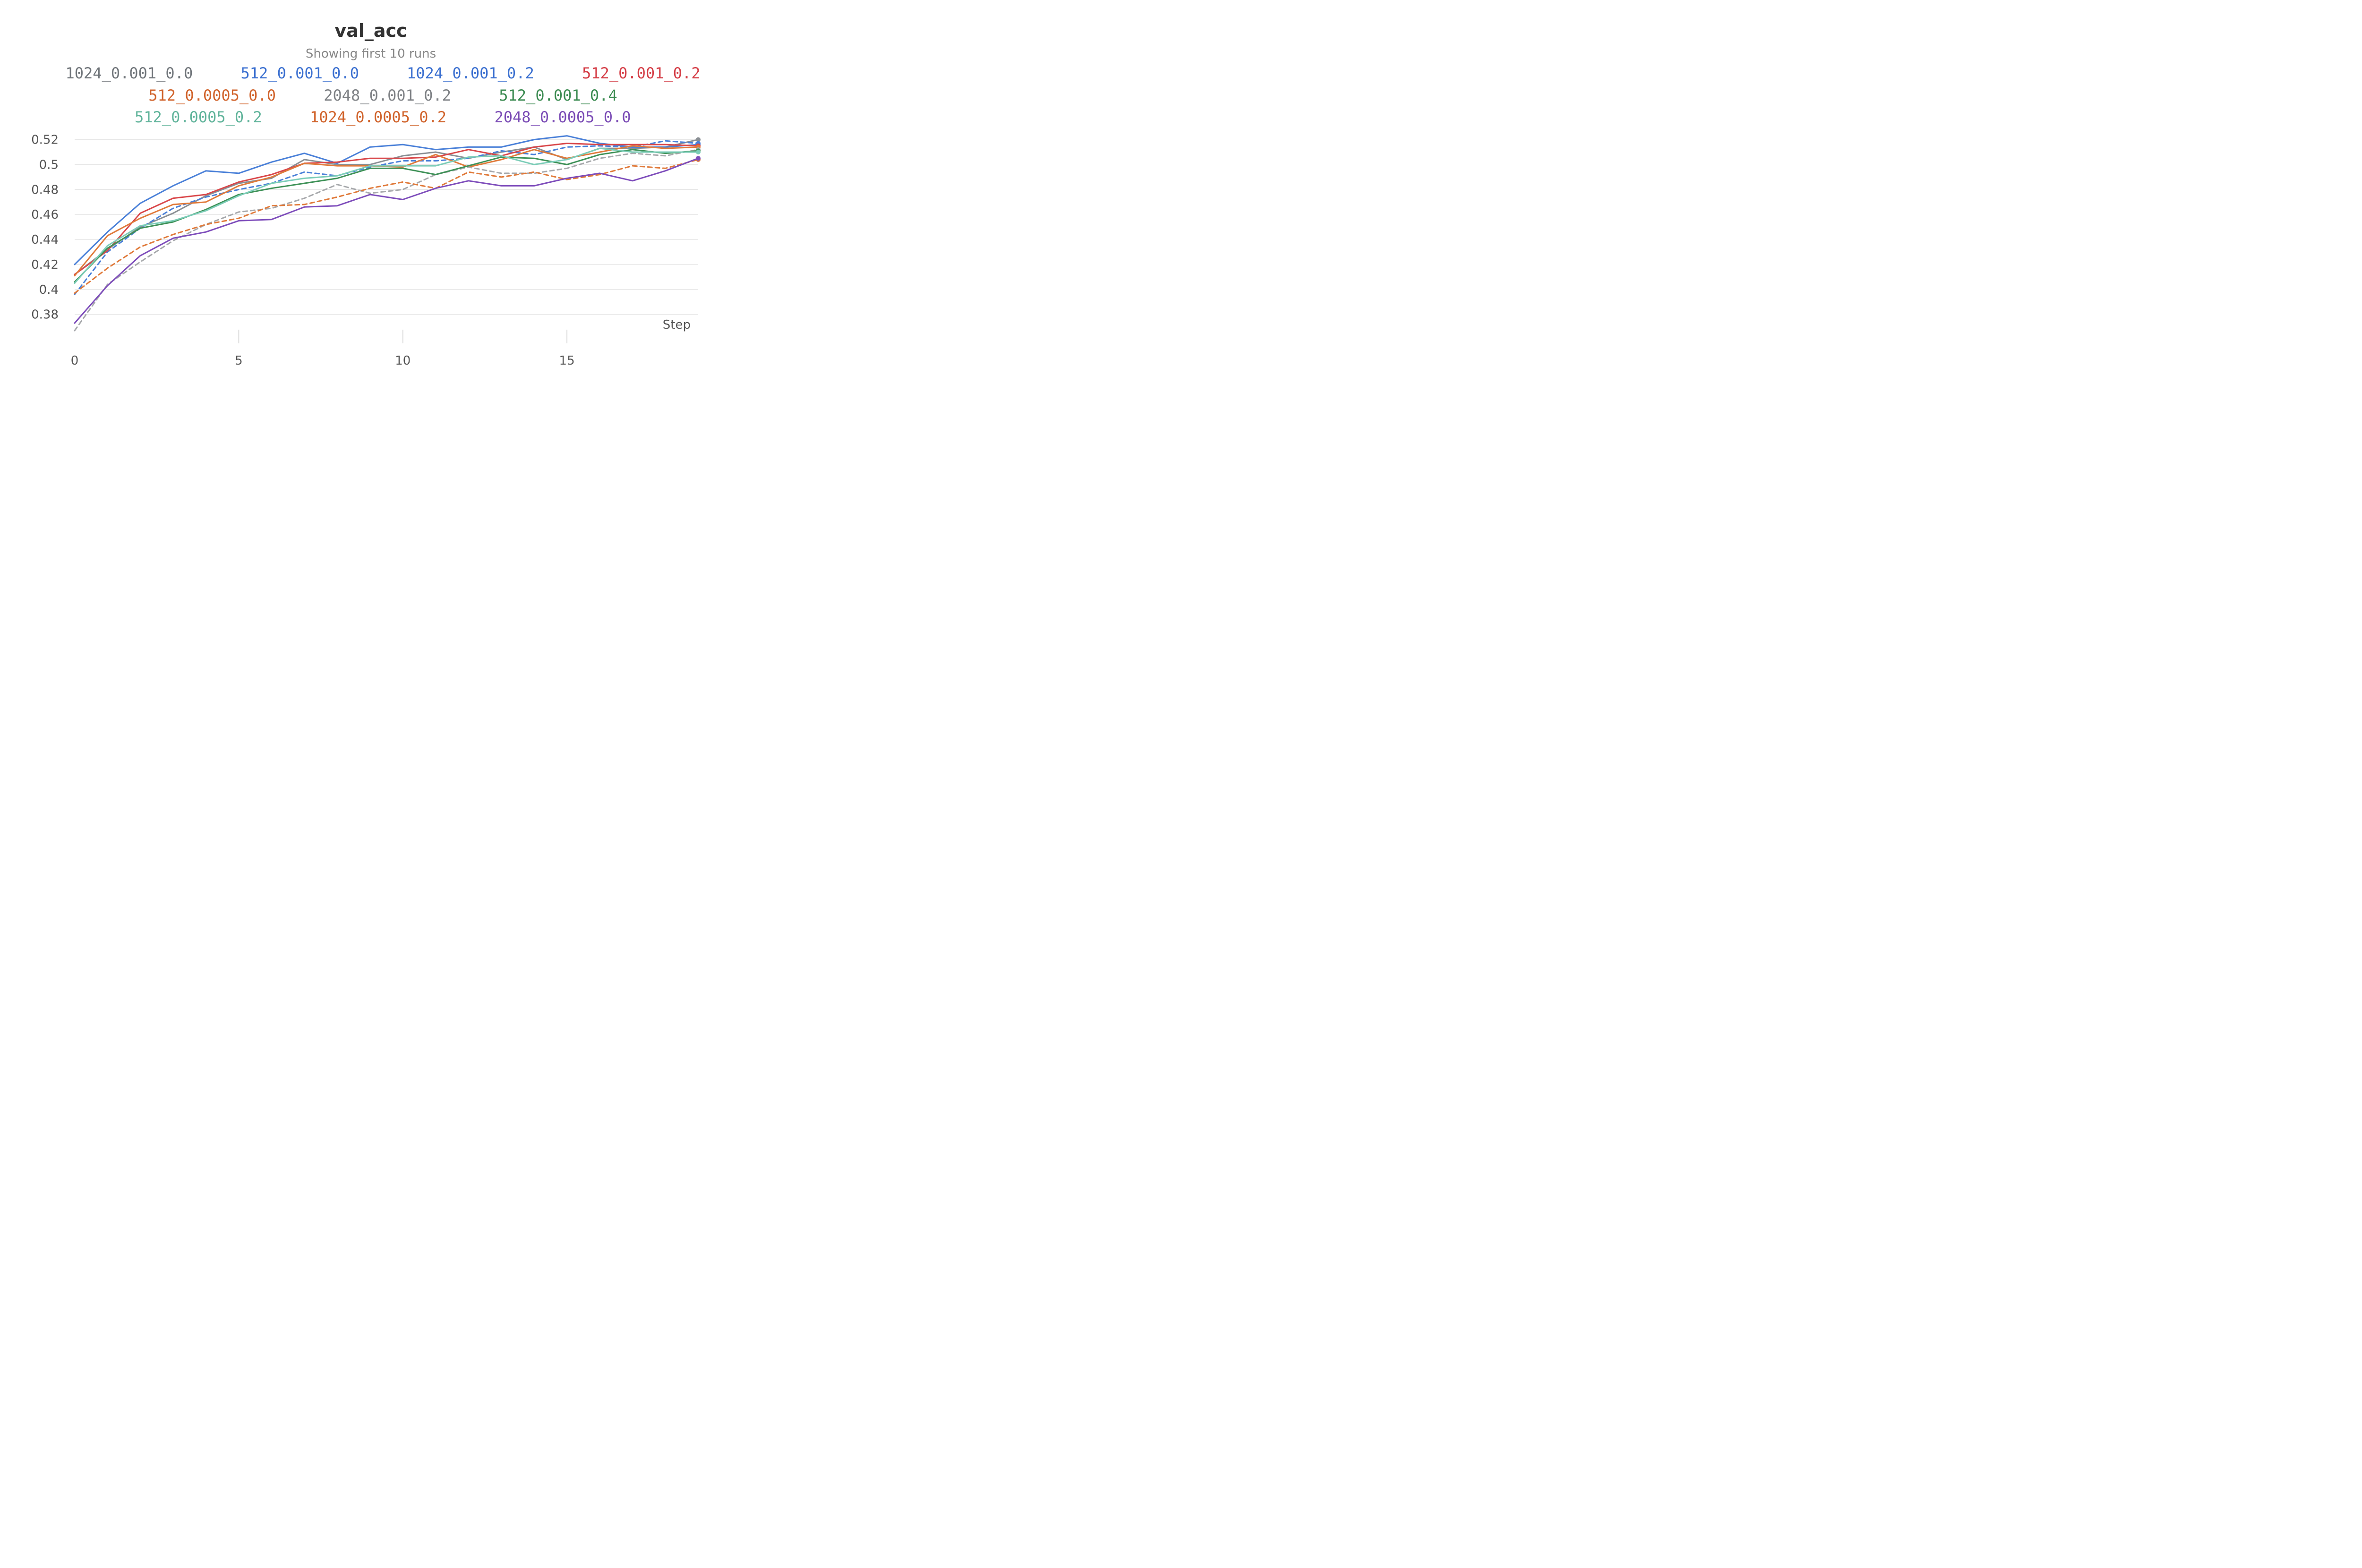 The height and width of the screenshot is (1568, 2362). What do you see at coordinates (378, 117) in the screenshot?
I see `legend-entry: 1024_0.0005_0.2` at bounding box center [378, 117].